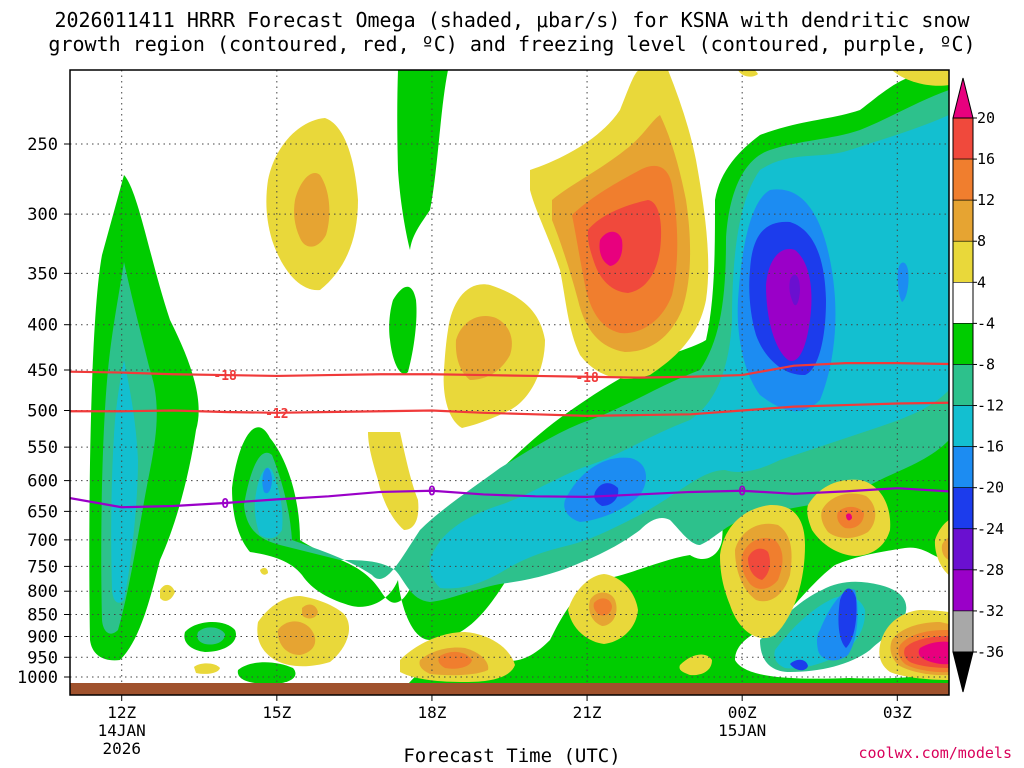 The height and width of the screenshot is (768, 1024). Describe the element at coordinates (276, 712) in the screenshot. I see `x-tick-label: 15Z` at that location.